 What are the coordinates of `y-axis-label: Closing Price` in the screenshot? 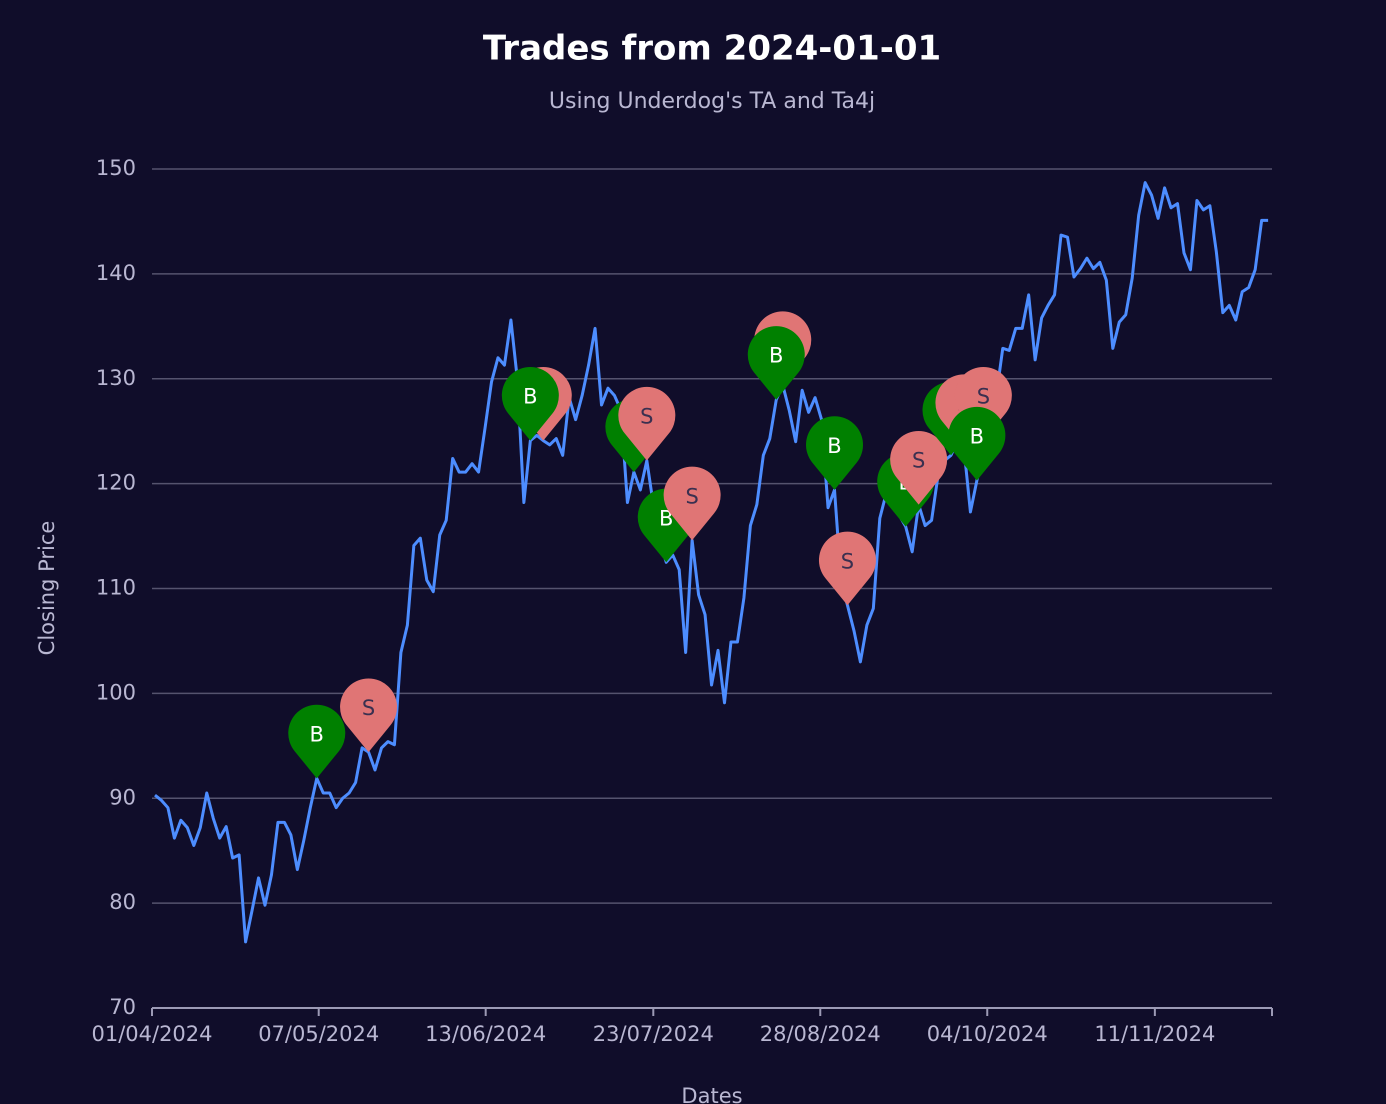 It's located at (47, 588).